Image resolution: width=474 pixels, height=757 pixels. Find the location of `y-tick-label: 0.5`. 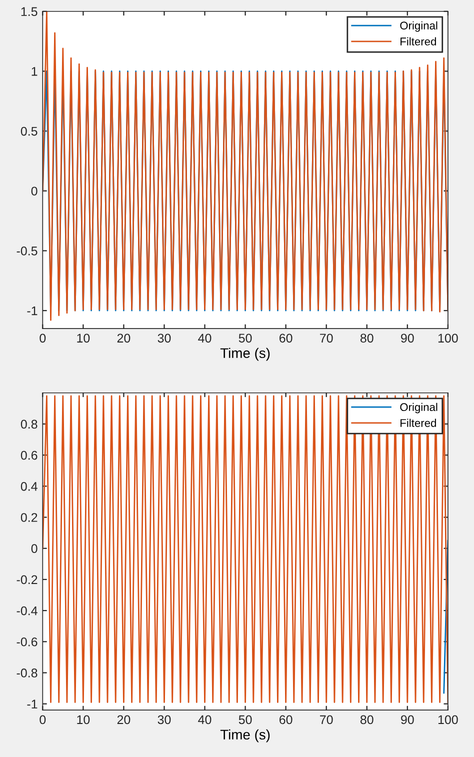

y-tick-label: 0.5 is located at coordinates (29, 131).